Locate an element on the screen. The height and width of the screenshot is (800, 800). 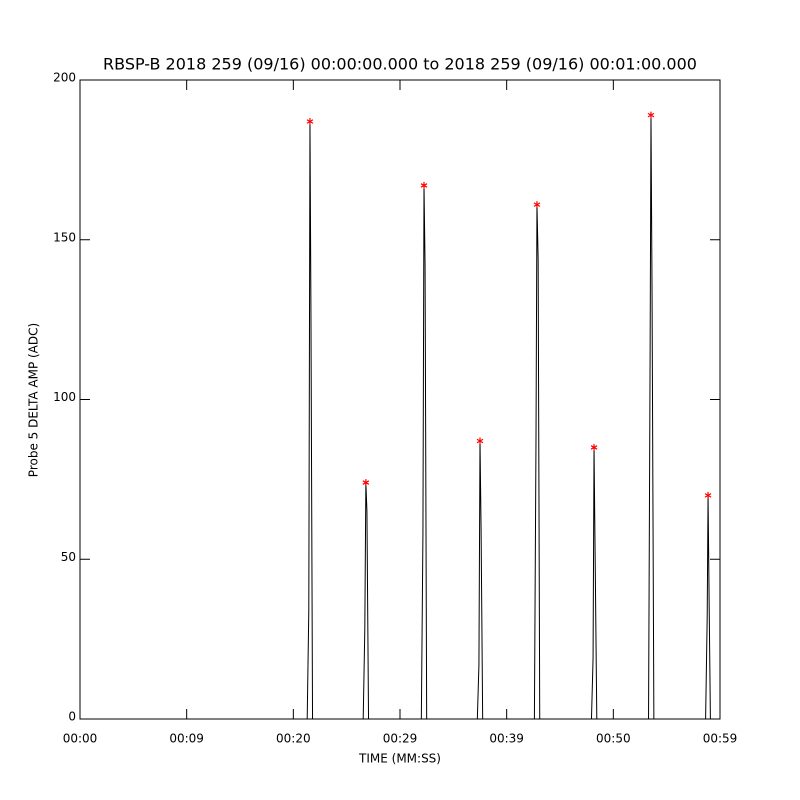
x-tick-label: 00:39 is located at coordinates (506, 739).